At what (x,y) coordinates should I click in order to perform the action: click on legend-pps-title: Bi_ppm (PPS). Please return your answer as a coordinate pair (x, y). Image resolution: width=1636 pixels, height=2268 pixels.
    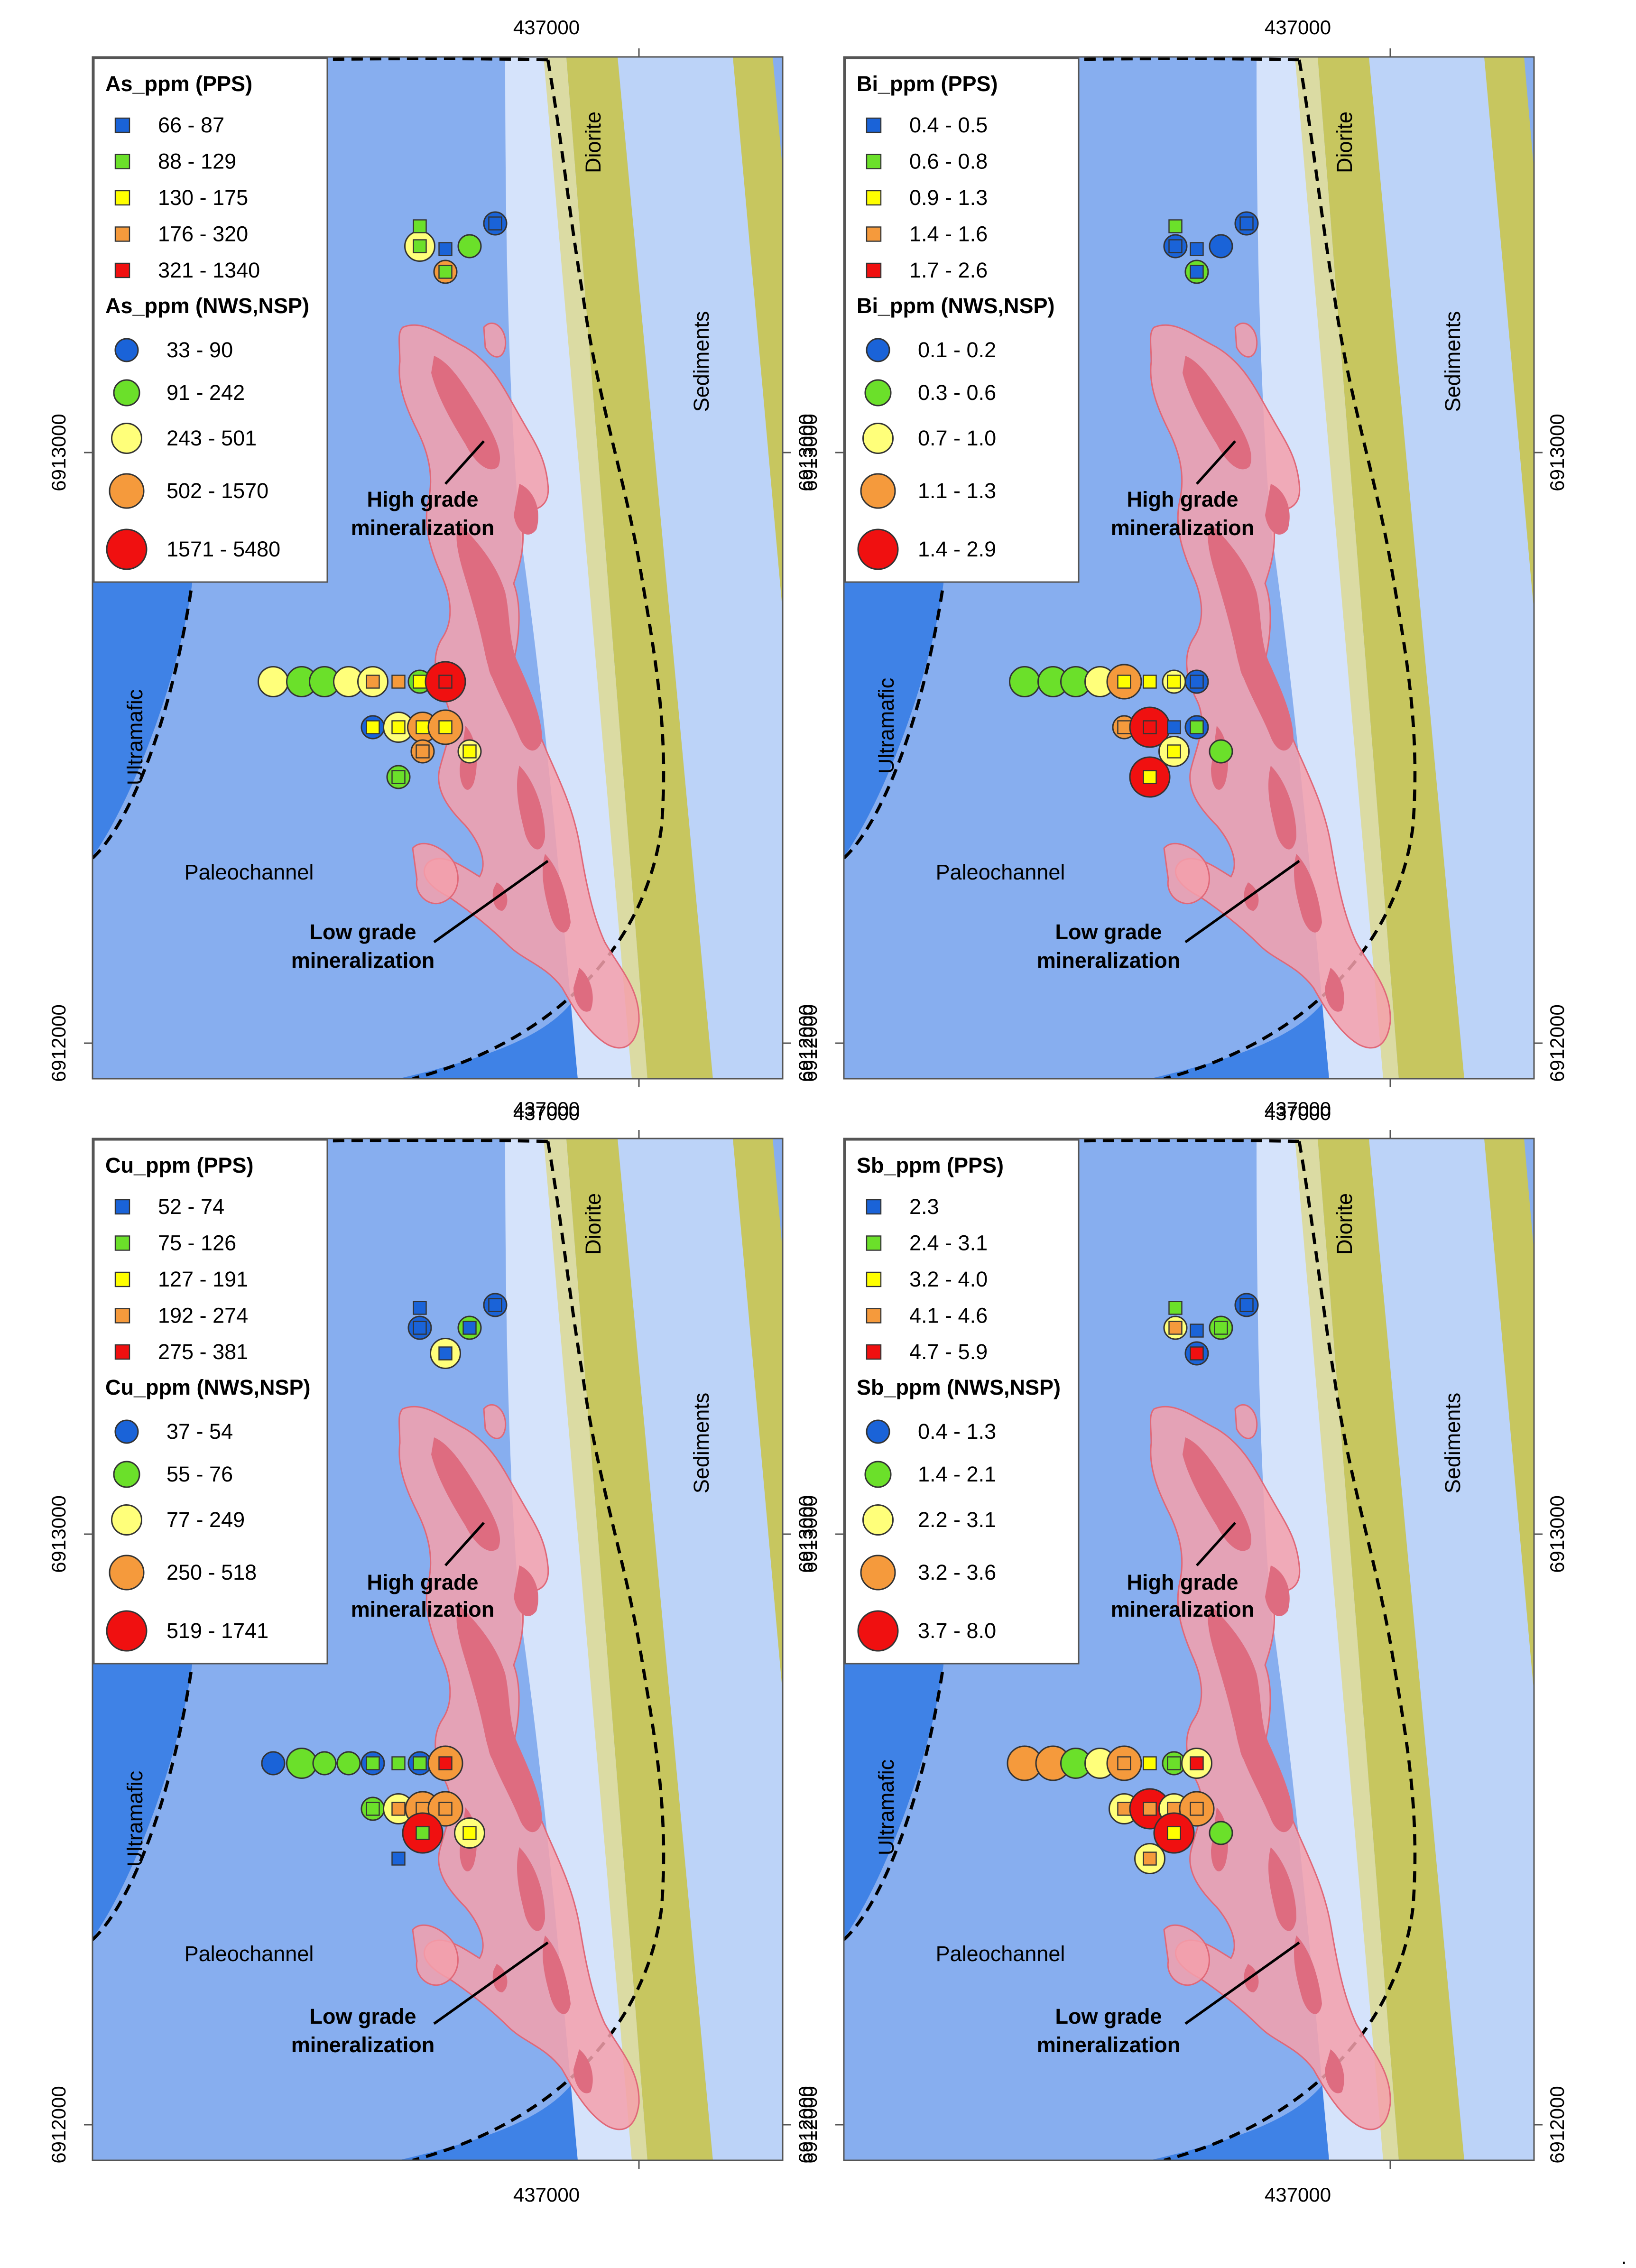
    Looking at the image, I should click on (928, 84).